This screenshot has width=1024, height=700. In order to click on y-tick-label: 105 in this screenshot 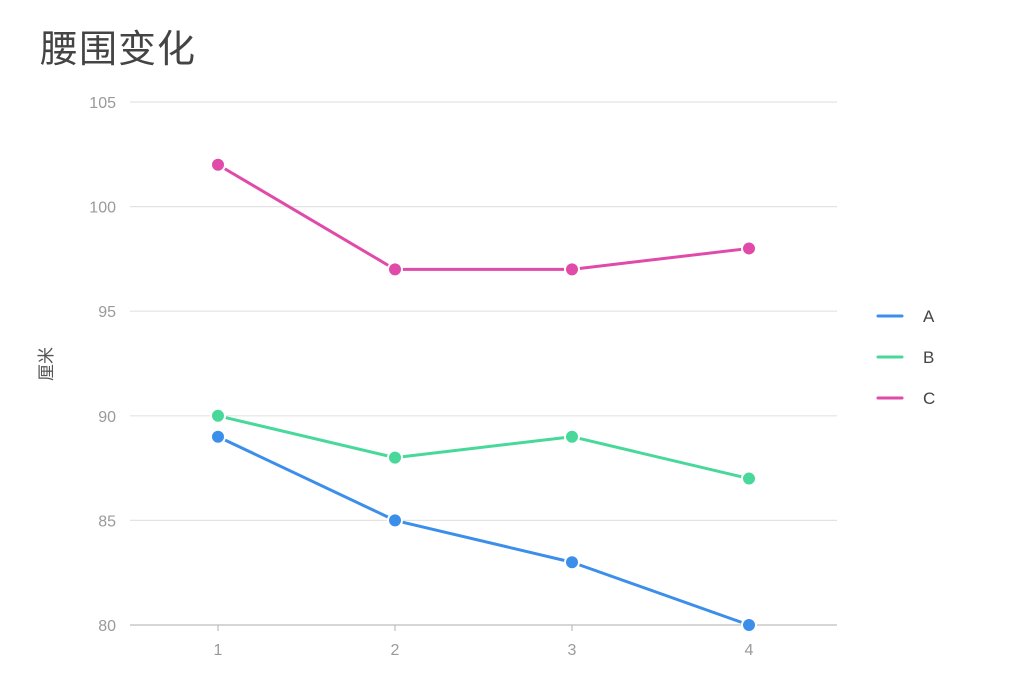, I will do `click(102, 103)`.